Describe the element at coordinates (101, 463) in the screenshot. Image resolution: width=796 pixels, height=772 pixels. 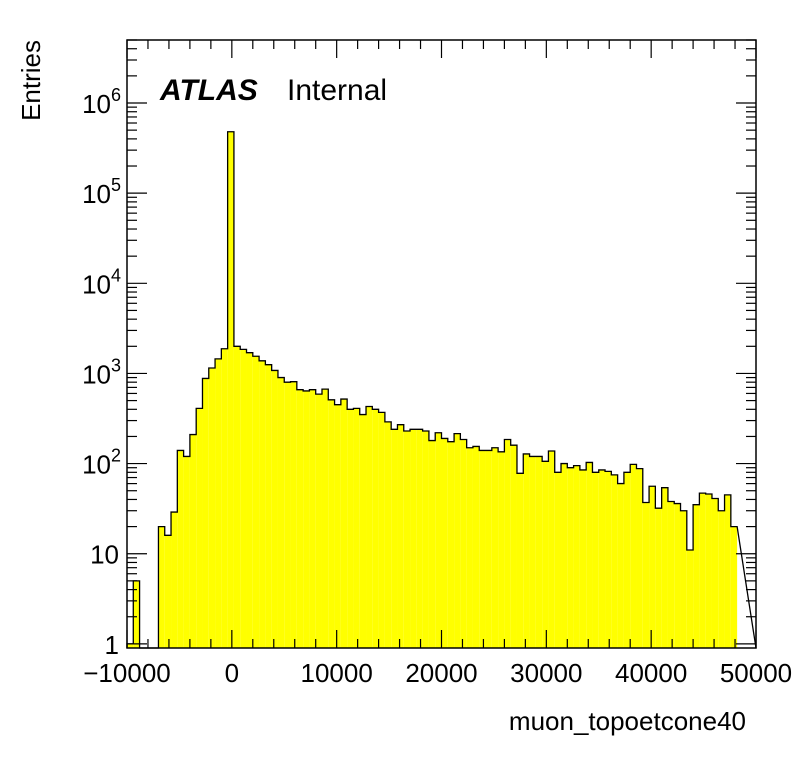
I see `y-tick-label: 10²` at that location.